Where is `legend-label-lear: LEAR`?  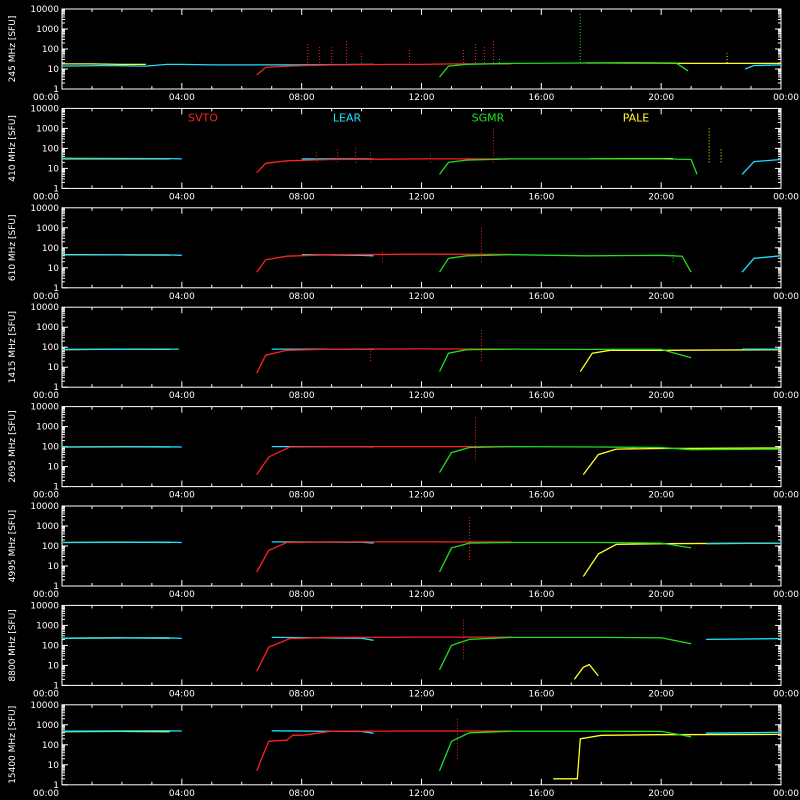 legend-label-lear: LEAR is located at coordinates (347, 117).